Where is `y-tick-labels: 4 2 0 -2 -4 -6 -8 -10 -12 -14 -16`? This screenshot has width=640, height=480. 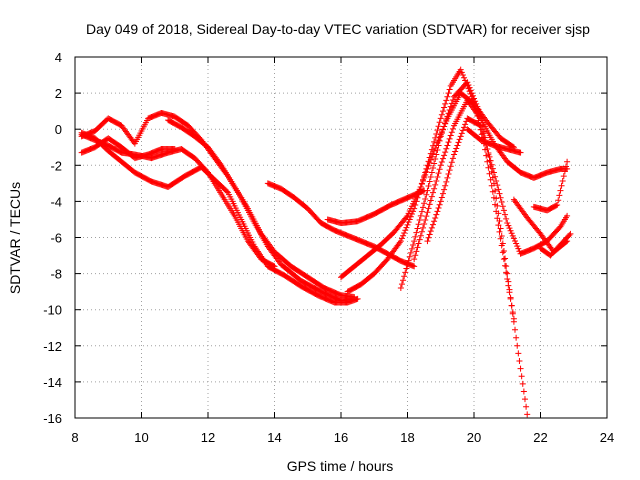
y-tick-labels: 4 2 0 -2 -4 -6 -8 -10 -12 -14 -16 is located at coordinates (52, 238).